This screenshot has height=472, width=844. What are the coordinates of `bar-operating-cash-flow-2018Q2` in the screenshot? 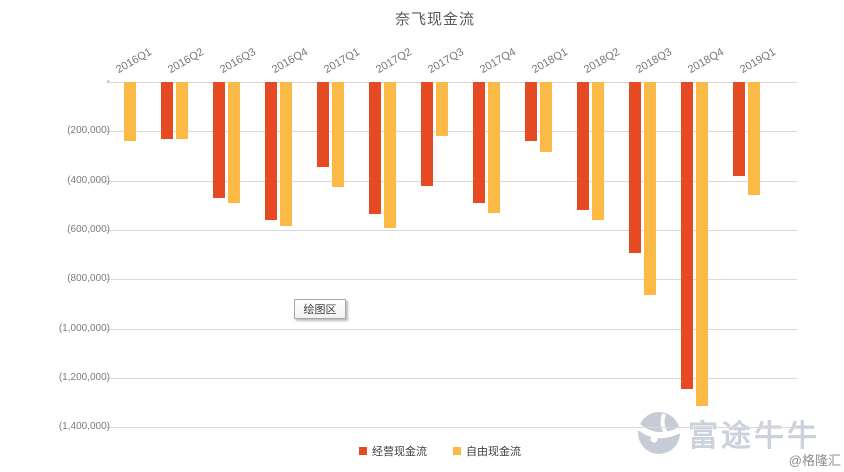 It's located at (583, 146).